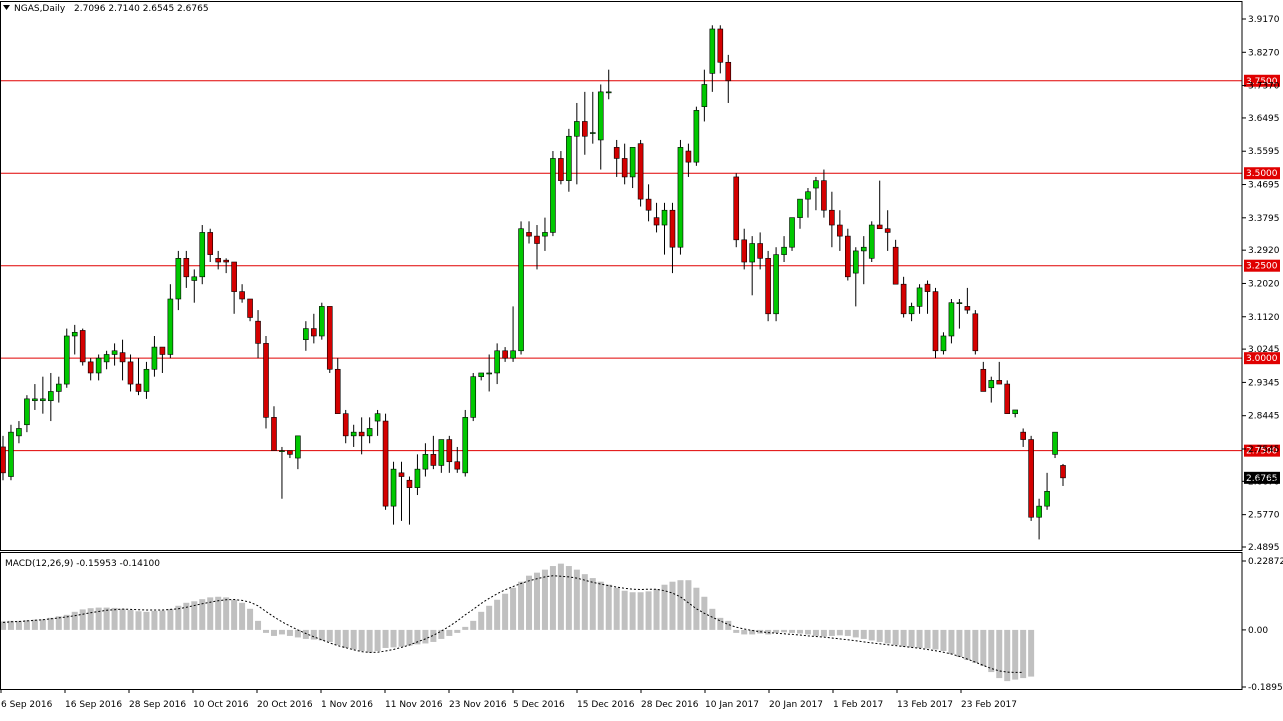  What do you see at coordinates (1262, 359) in the screenshot?
I see `level-tag-label: 3.0000` at bounding box center [1262, 359].